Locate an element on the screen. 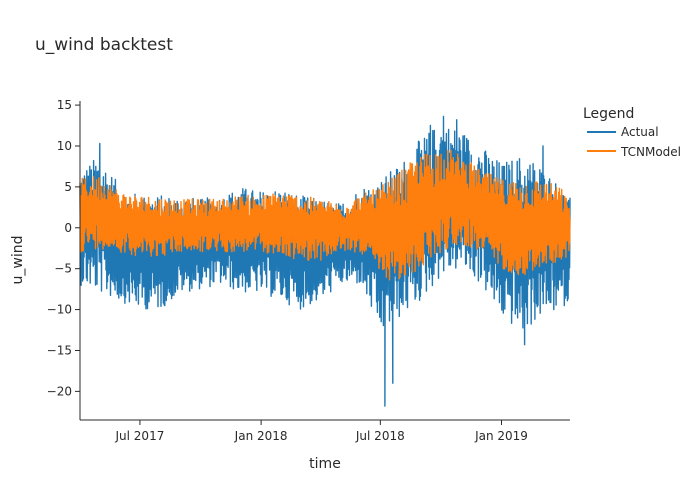 The width and height of the screenshot is (700, 500). y-tick-label: −15 is located at coordinates (59, 350).